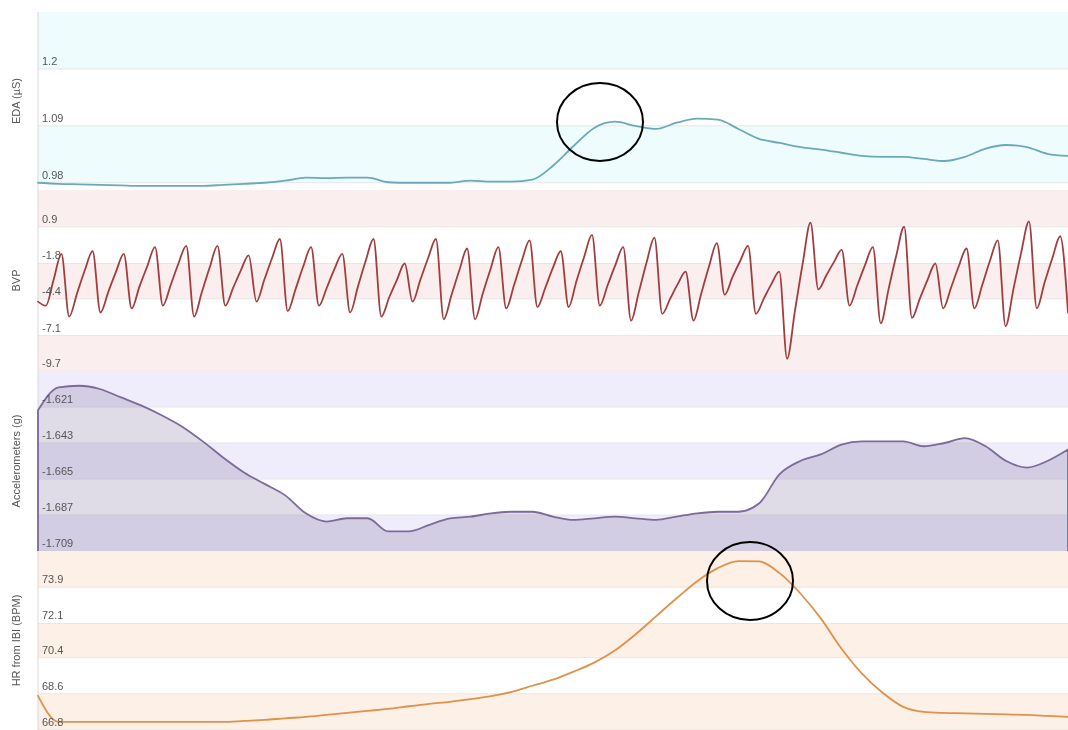  Describe the element at coordinates (53, 722) in the screenshot. I see `y-tick-label: 66.8` at that location.